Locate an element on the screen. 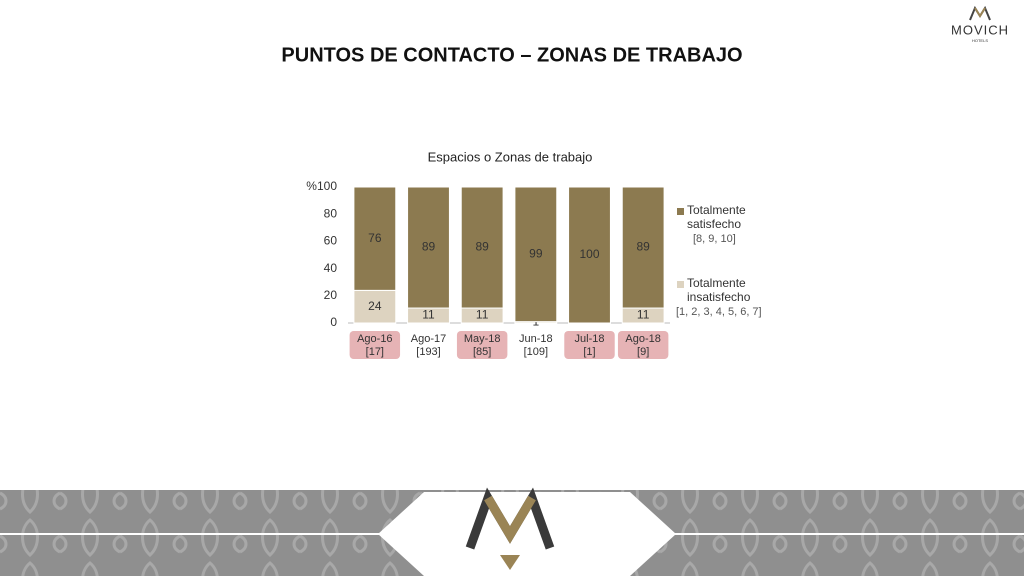 The height and width of the screenshot is (576, 1024). legend-label: Totalmente insatisfecho is located at coordinates (719, 290).